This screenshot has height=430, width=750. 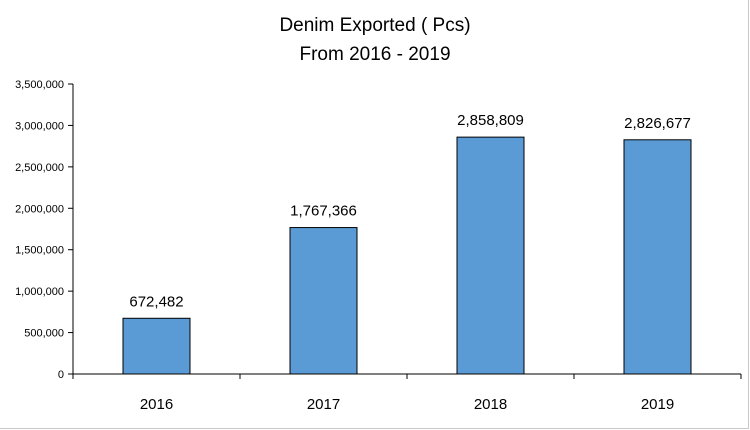 What do you see at coordinates (490, 120) in the screenshot?
I see `data-label-2018: 2,858,809` at bounding box center [490, 120].